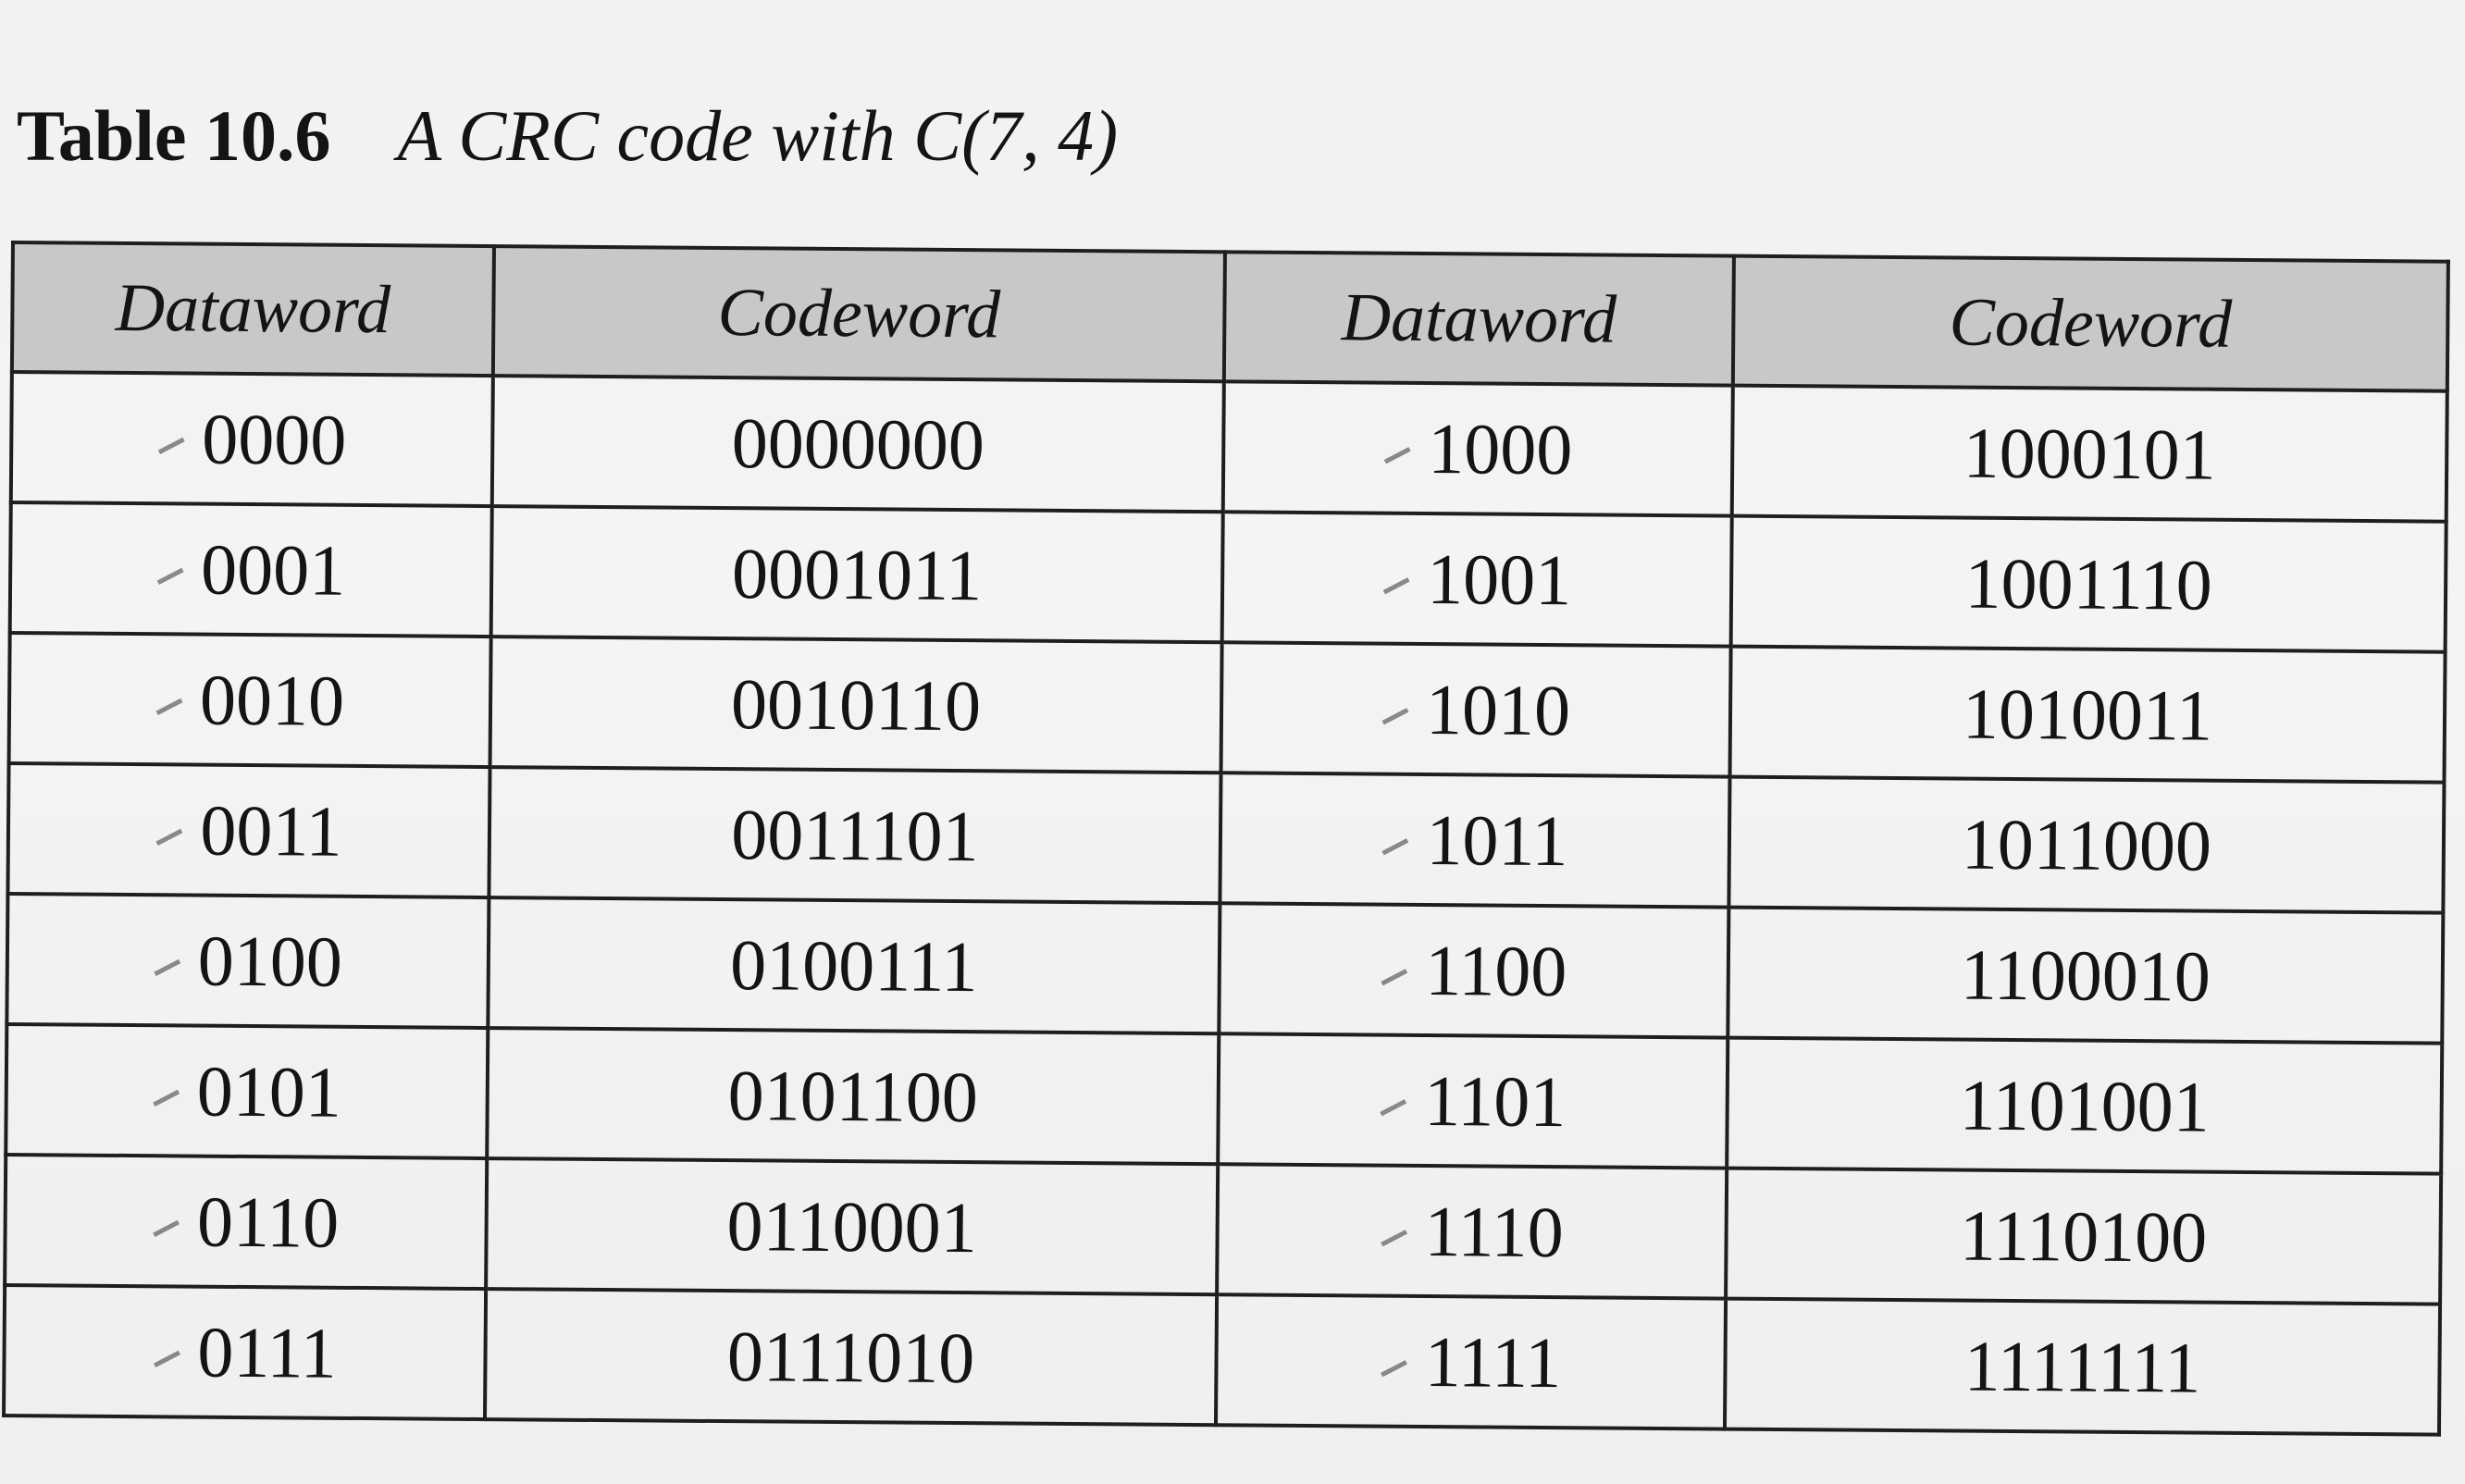 This screenshot has width=2465, height=1484. Describe the element at coordinates (1493, 1362) in the screenshot. I see `dataword-value: 1111` at that location.